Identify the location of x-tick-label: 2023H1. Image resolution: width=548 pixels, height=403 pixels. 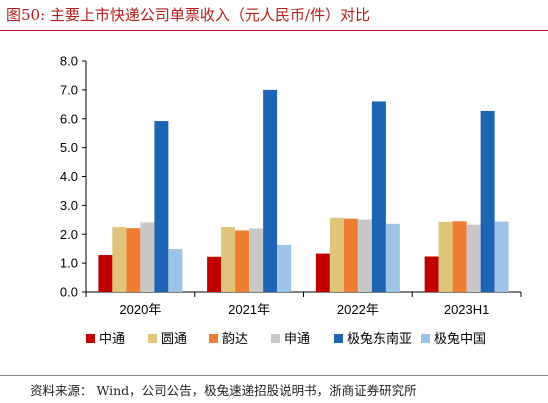
(467, 309).